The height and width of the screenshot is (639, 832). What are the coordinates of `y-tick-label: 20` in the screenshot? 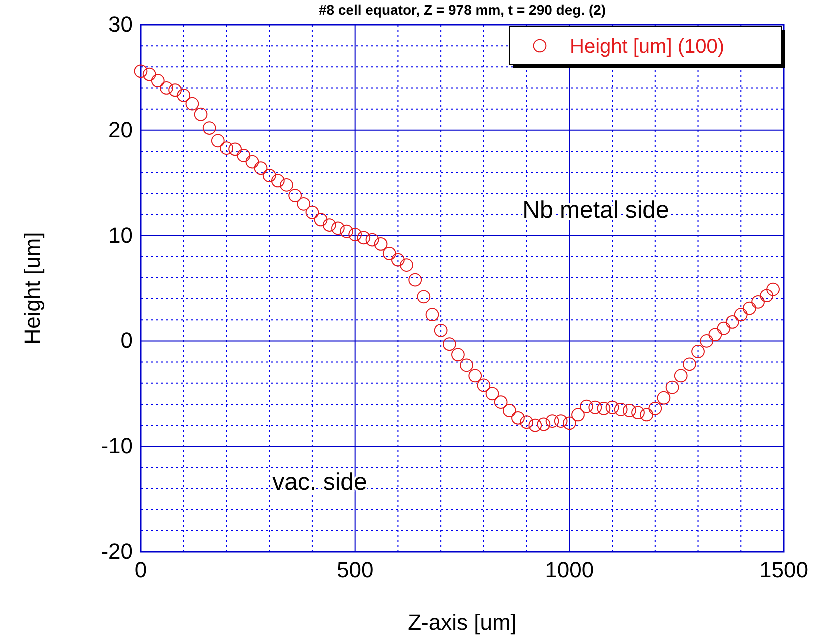 It's located at (120, 129).